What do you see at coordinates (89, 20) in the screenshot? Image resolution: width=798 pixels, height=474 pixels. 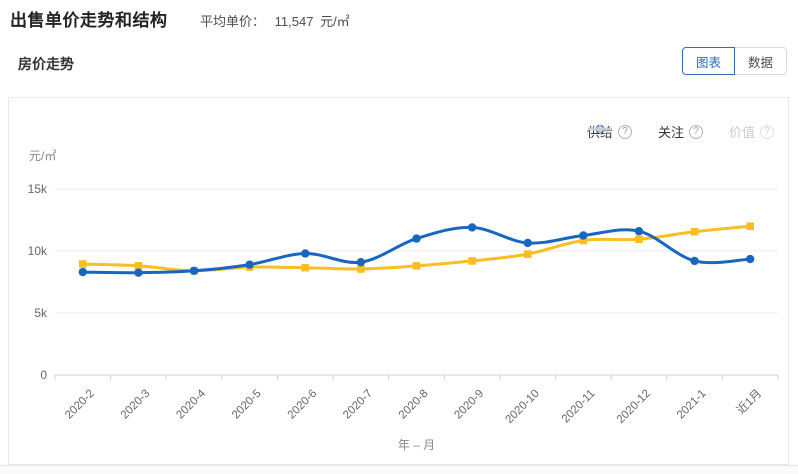 I see `page-title: 出售单价走势和结构` at bounding box center [89, 20].